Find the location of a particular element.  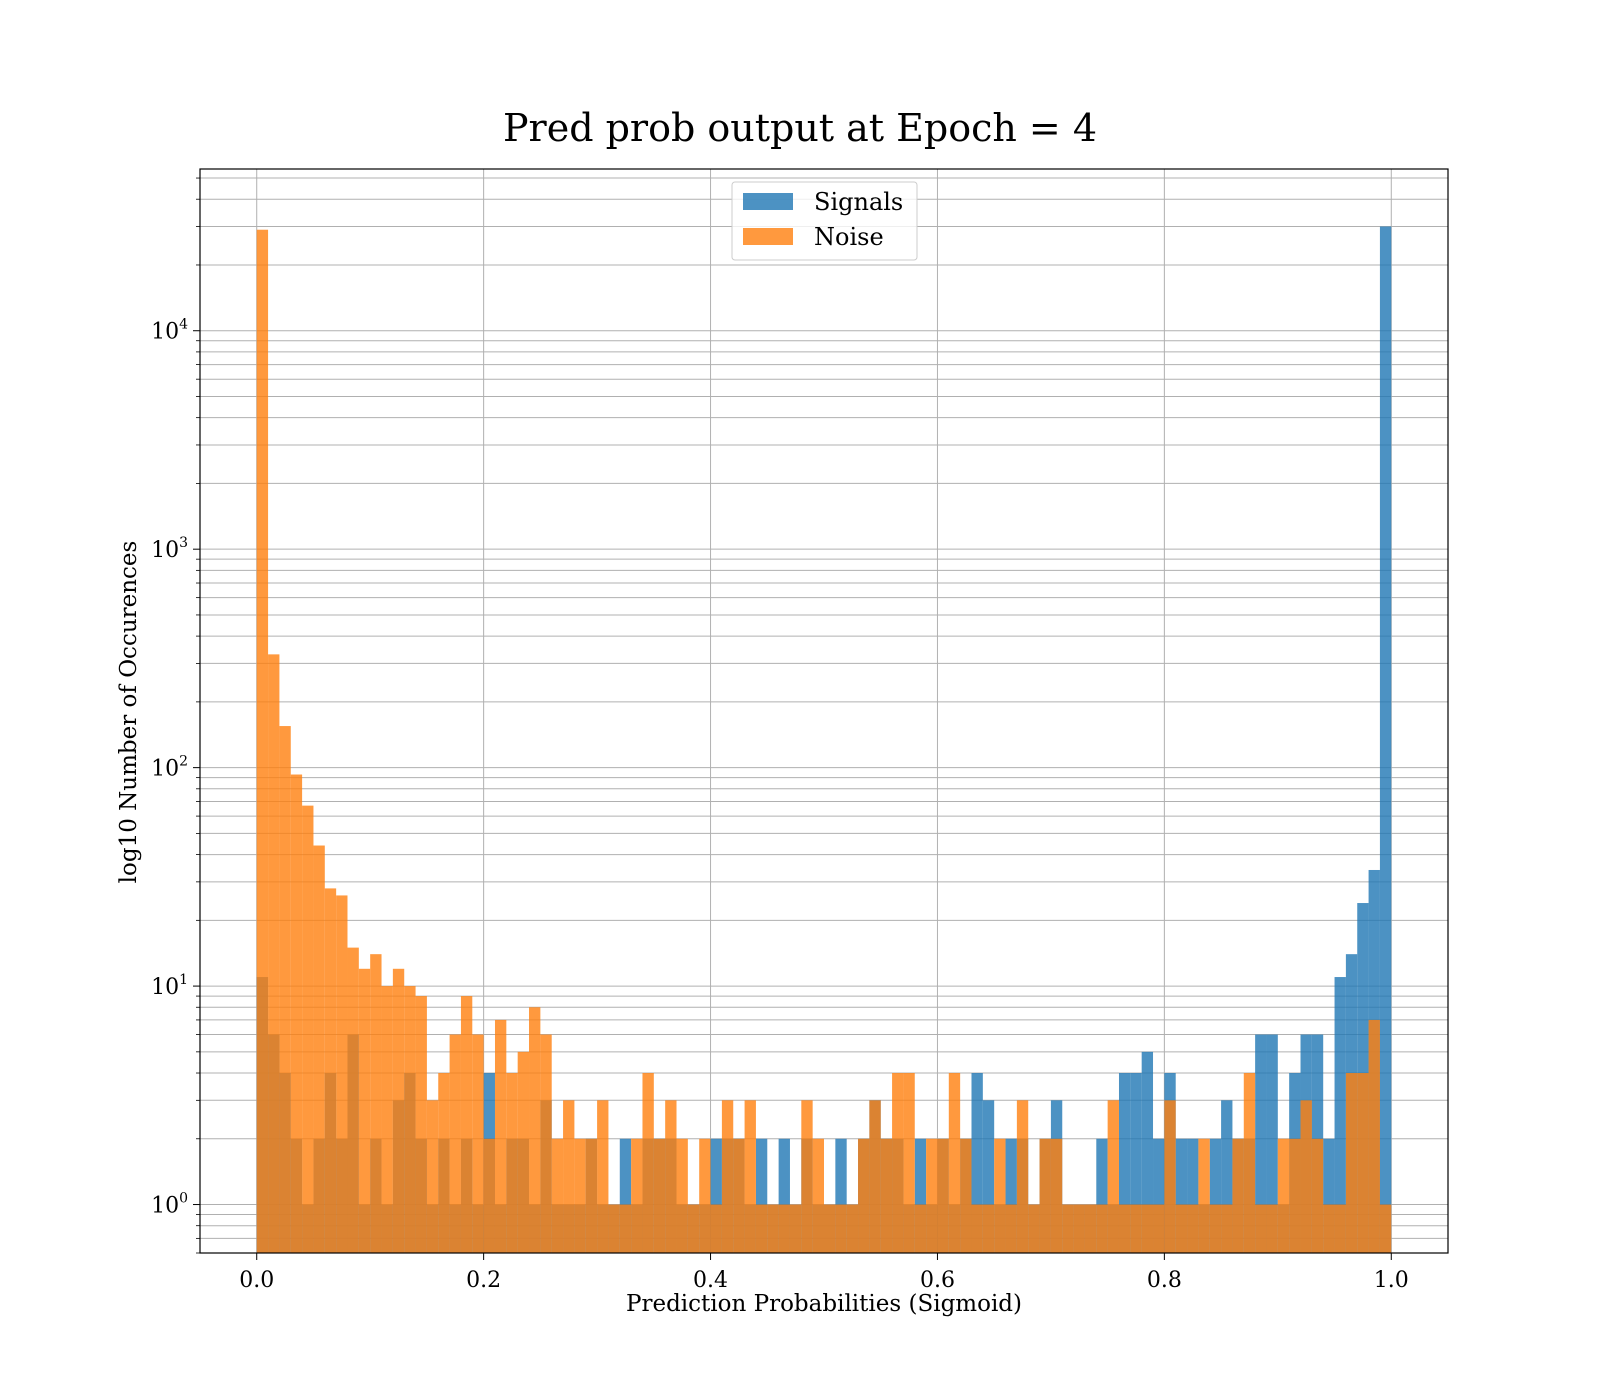

x-tick-label: 1.0 is located at coordinates (1391, 1280).